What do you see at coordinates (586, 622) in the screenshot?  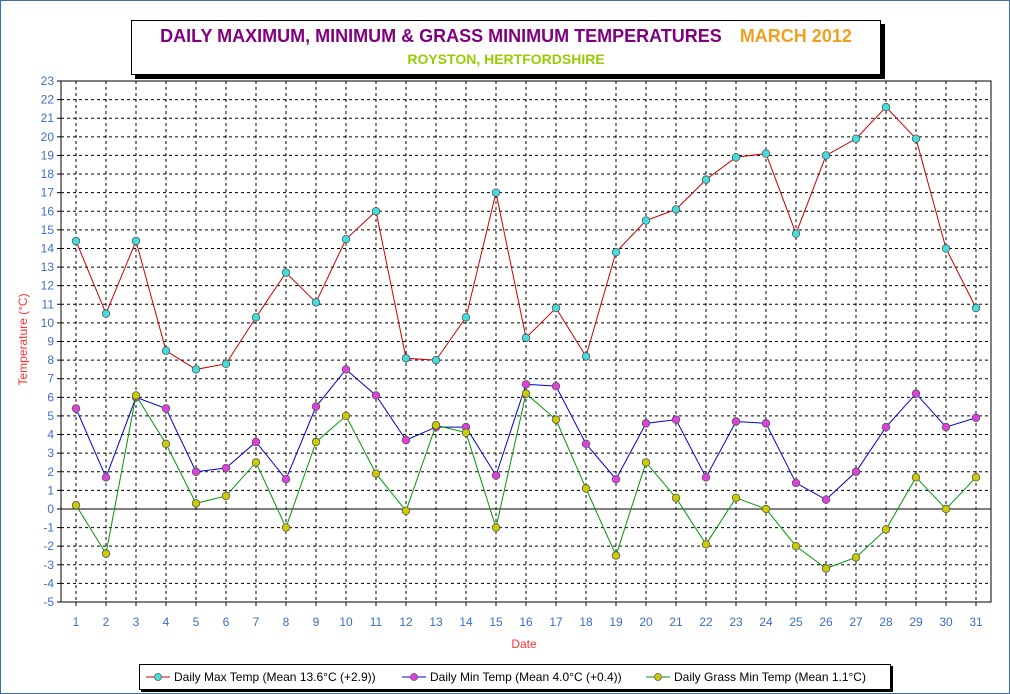 I see `x-tick-label: 18` at bounding box center [586, 622].